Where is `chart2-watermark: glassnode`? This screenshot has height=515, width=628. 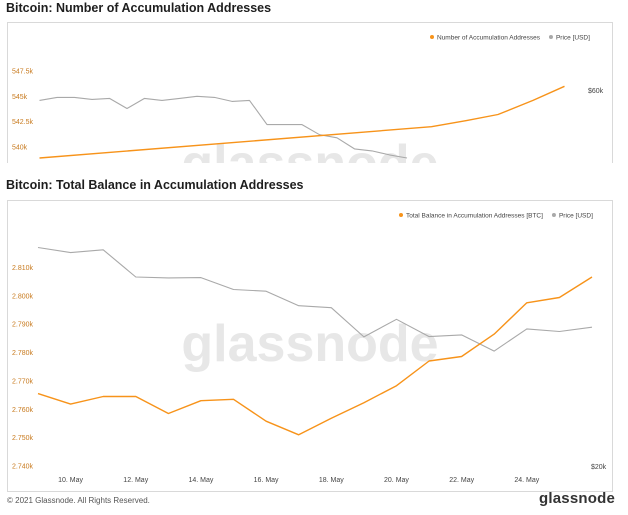 chart2-watermark: glassnode is located at coordinates (309, 344).